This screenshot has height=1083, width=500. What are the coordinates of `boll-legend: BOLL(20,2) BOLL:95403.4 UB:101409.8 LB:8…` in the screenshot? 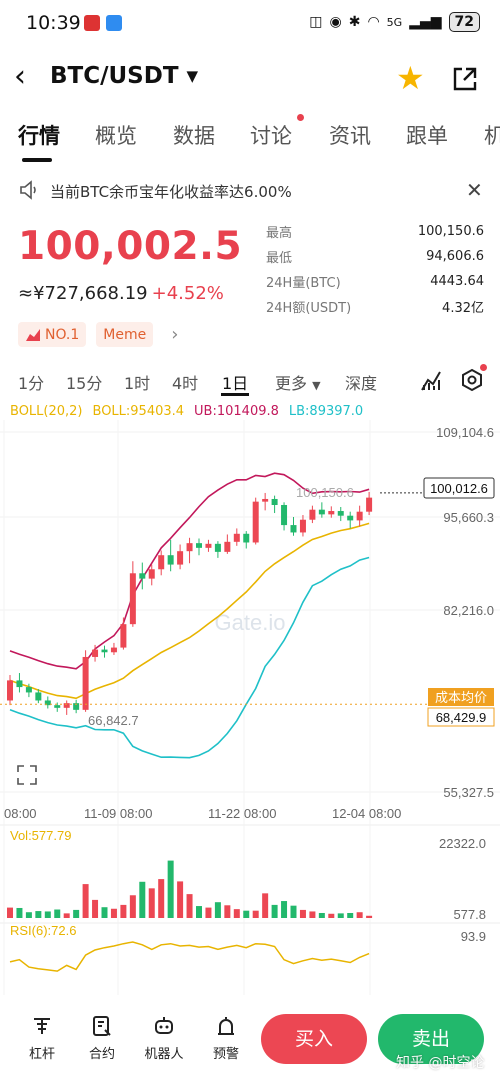 It's located at (186, 411).